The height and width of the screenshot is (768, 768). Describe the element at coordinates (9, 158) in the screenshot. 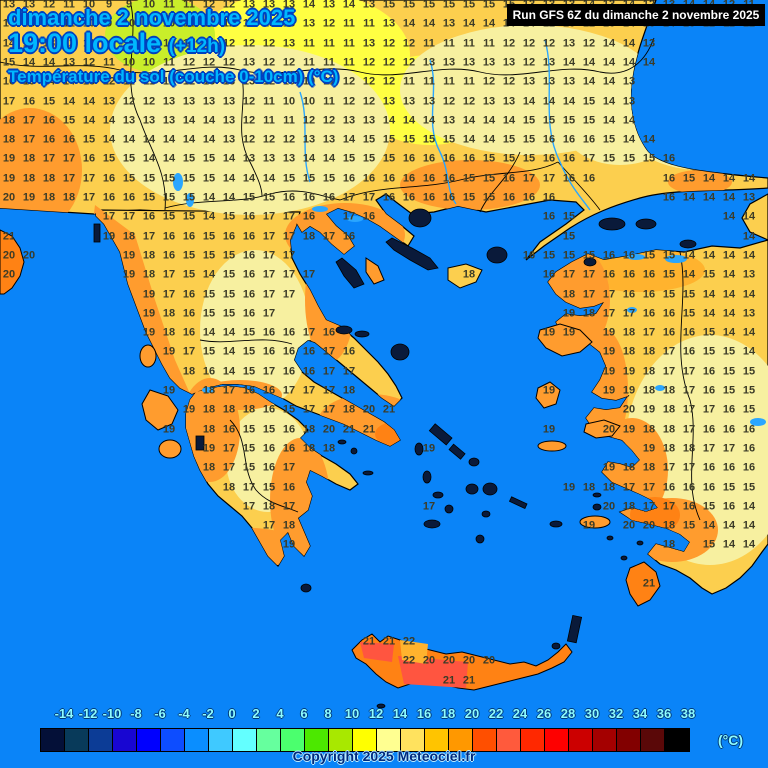

I see `temperature-value: 19` at that location.